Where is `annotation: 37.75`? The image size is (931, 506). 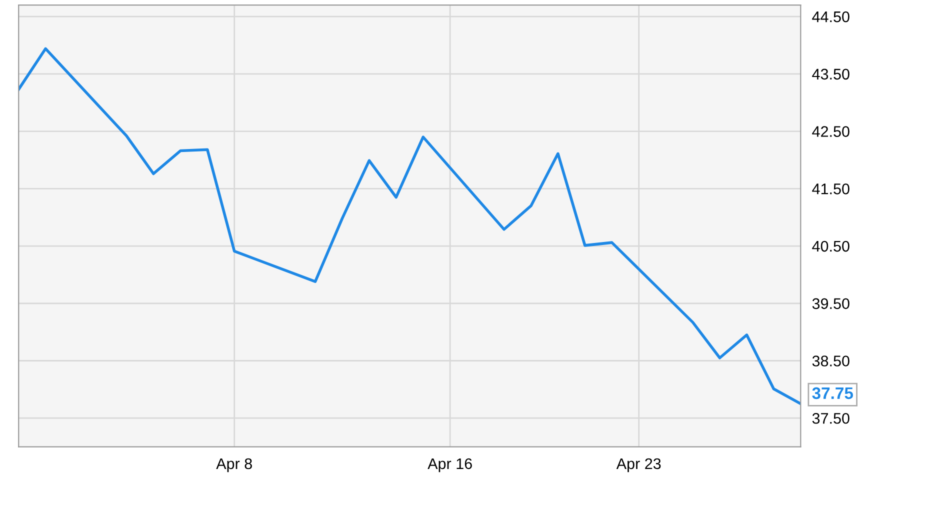 annotation: 37.75 is located at coordinates (833, 393).